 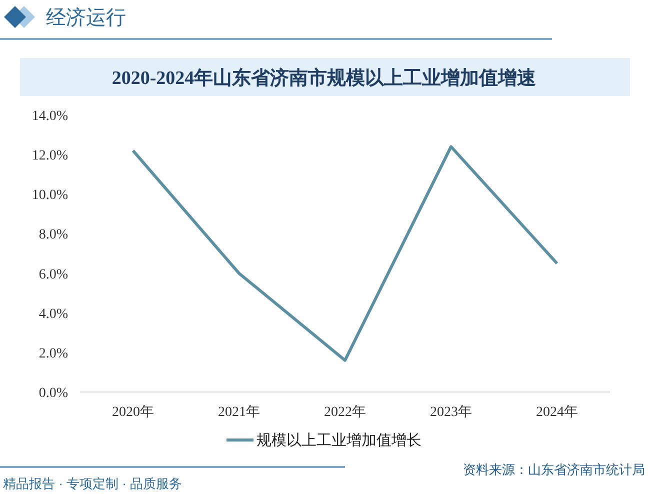 I want to click on text: 资料来源：山东省济南市统计局, so click(x=554, y=469).